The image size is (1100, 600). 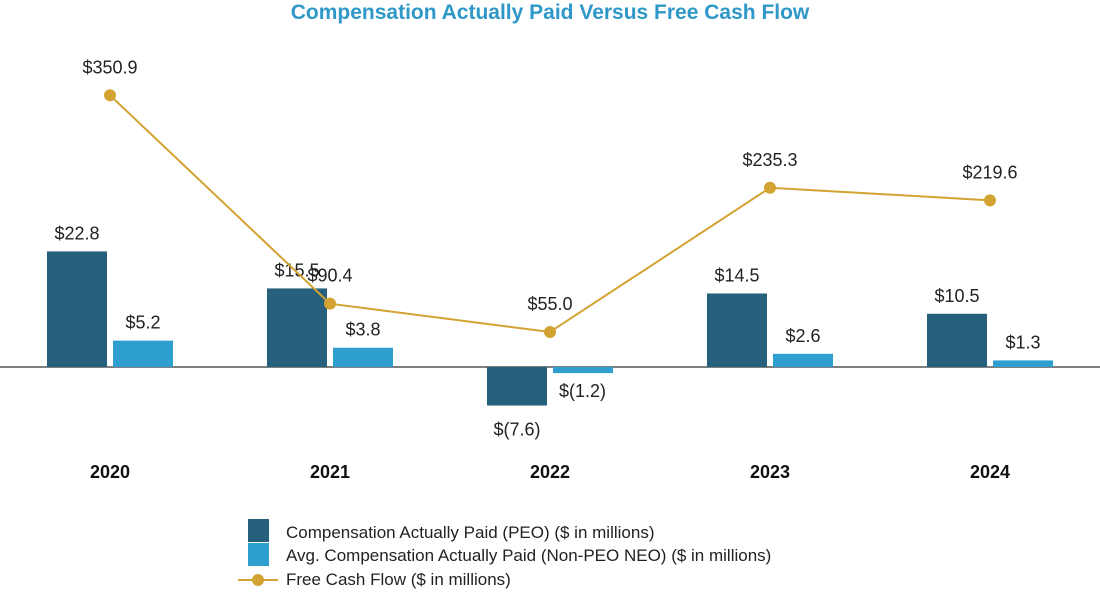 What do you see at coordinates (989, 172) in the screenshot?
I see `data-label-fcf-2024: $219.6` at bounding box center [989, 172].